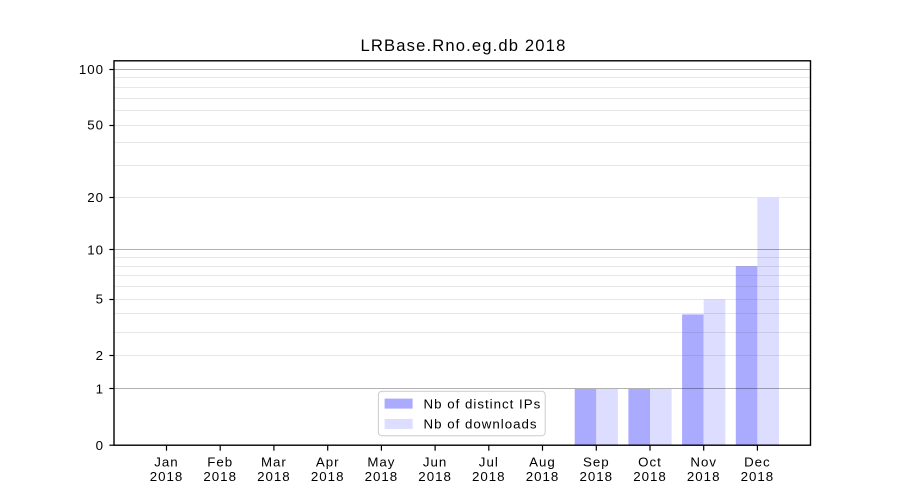 This screenshot has height=500, width=900. What do you see at coordinates (381, 461) in the screenshot?
I see `svg-text: May` at bounding box center [381, 461].